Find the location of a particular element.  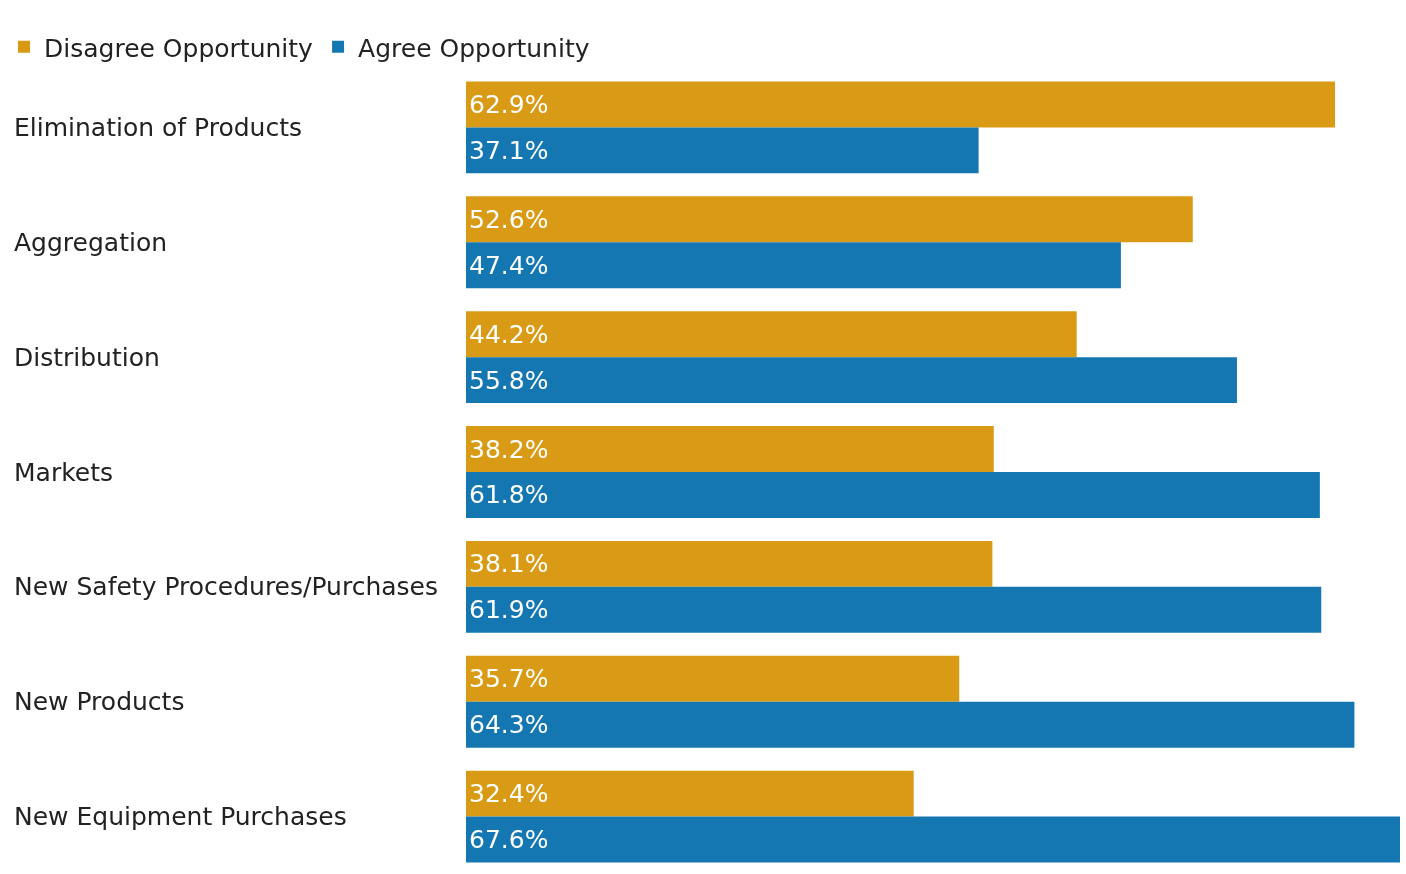

y-tick-label: New Products is located at coordinates (99, 701).